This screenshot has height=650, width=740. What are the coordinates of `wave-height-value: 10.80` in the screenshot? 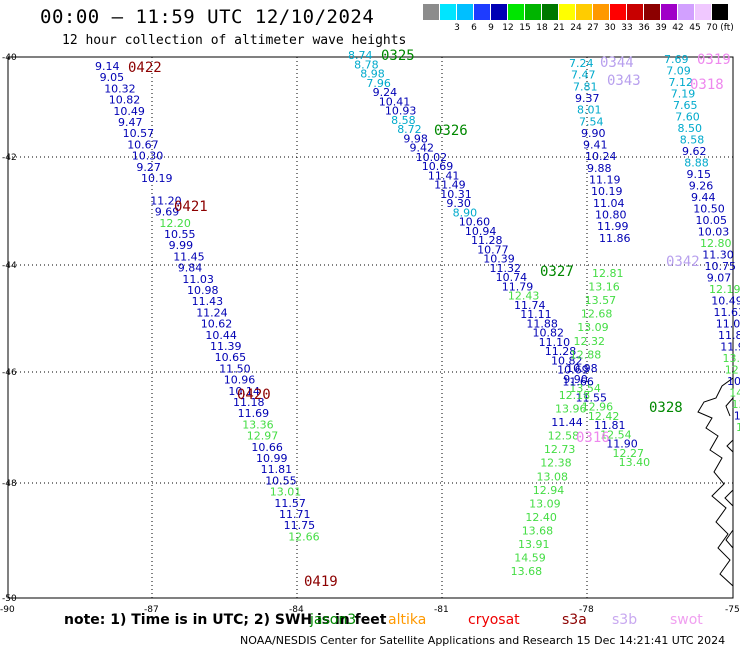 It's located at (611, 215).